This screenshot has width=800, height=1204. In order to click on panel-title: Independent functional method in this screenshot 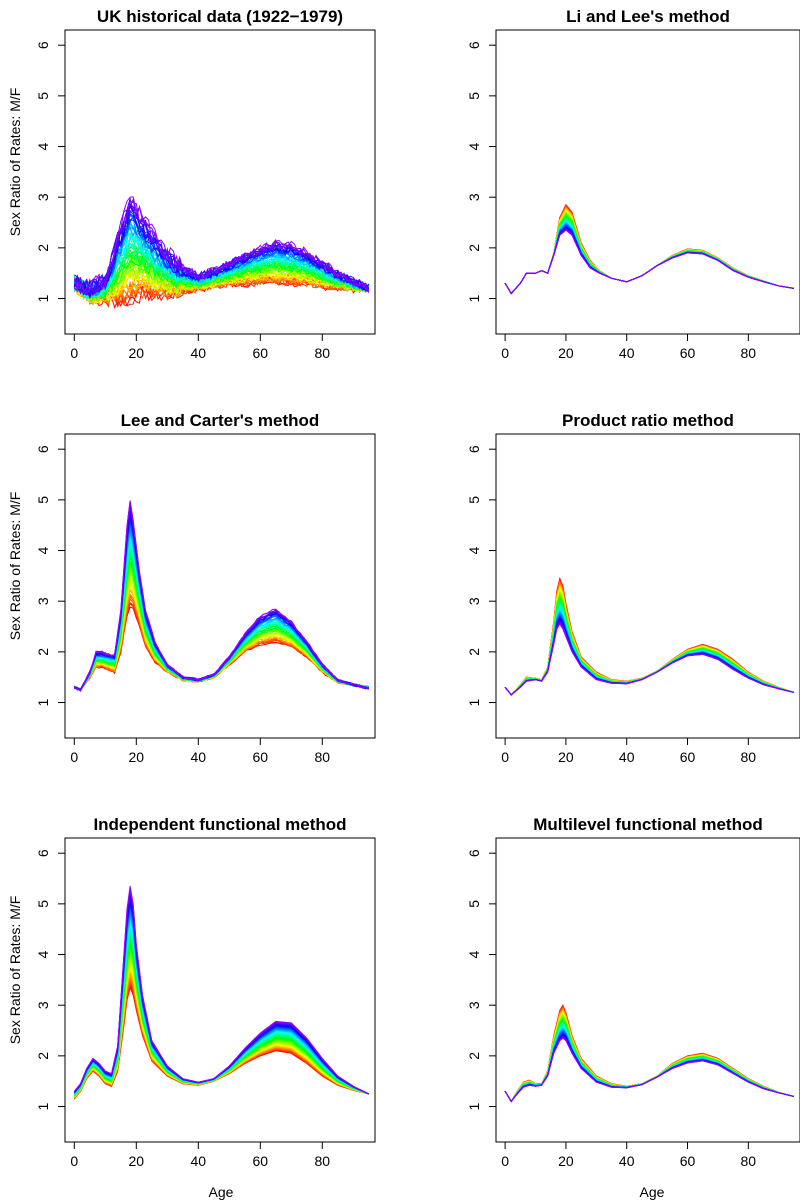, I will do `click(219, 824)`.